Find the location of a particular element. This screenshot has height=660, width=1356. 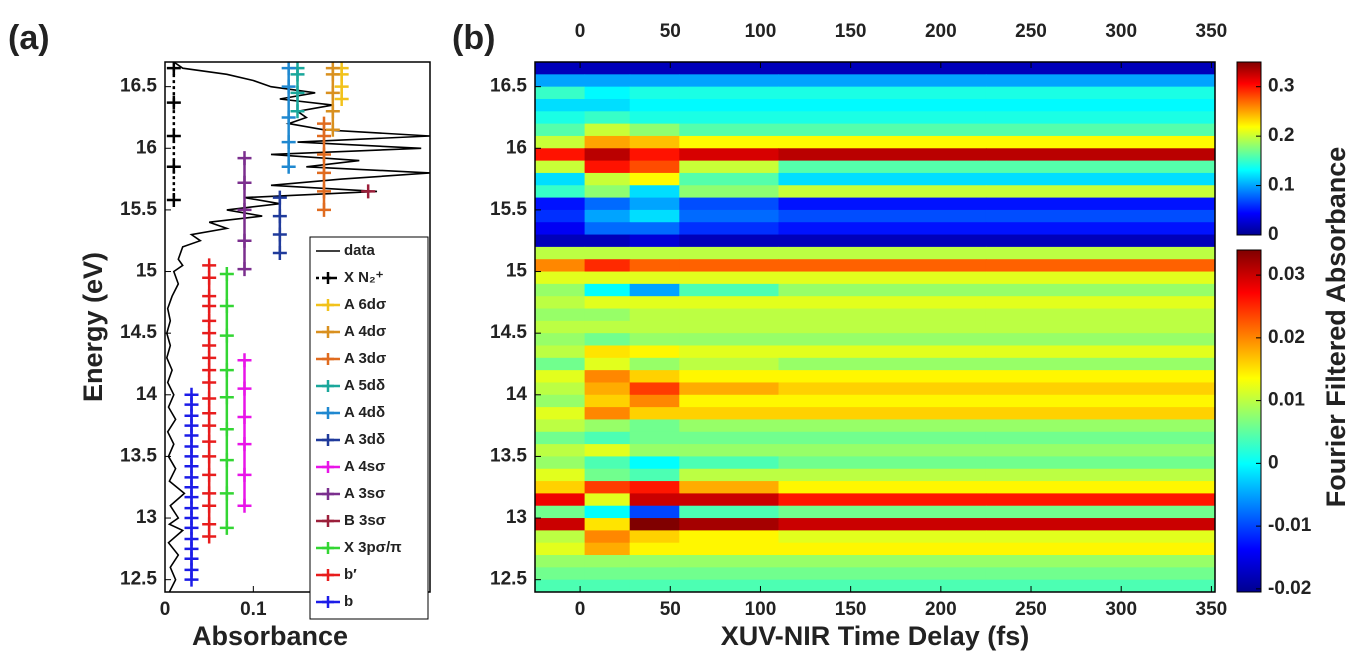

x-tick-label: 150 is located at coordinates (851, 609).